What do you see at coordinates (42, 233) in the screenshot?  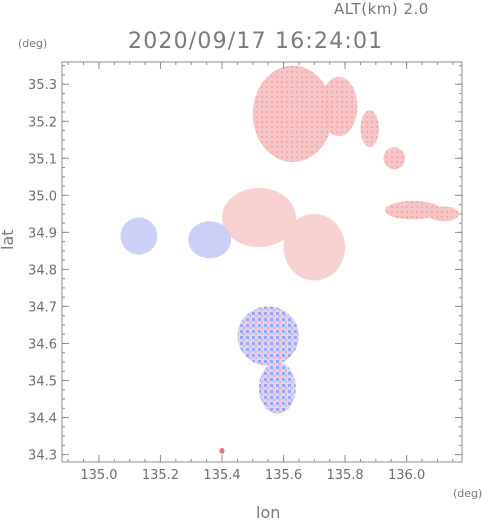 I see `y-tick-label: 34.9` at bounding box center [42, 233].